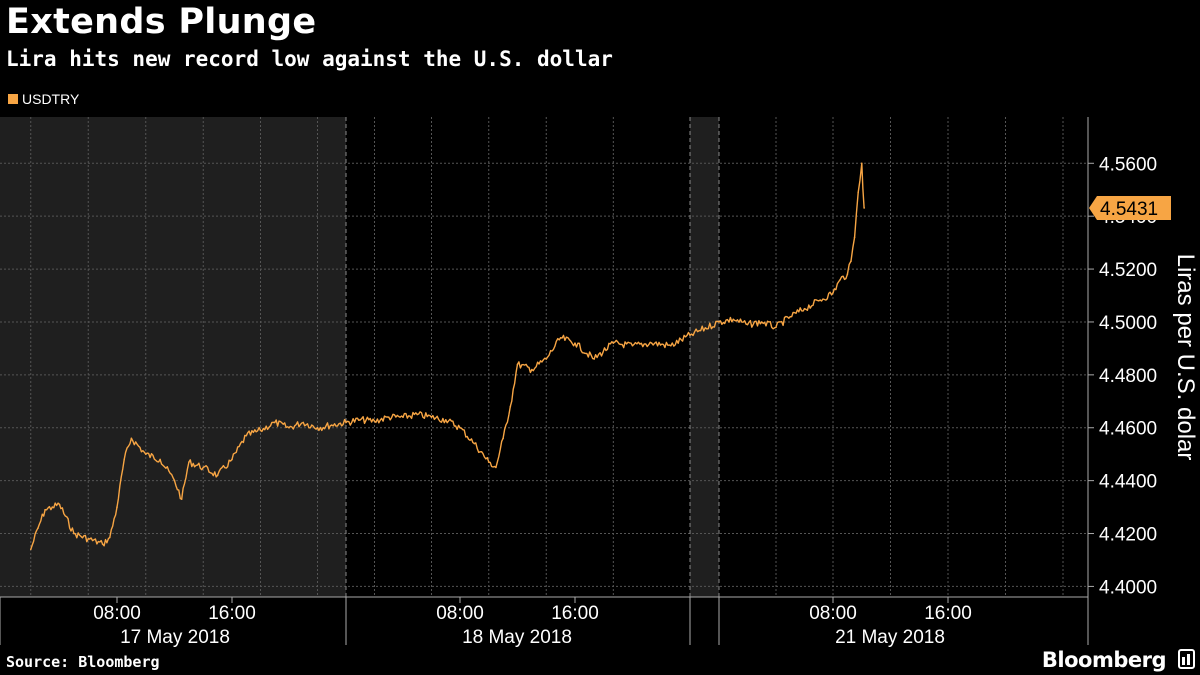  I want to click on chart-icon, so click(1186, 659).